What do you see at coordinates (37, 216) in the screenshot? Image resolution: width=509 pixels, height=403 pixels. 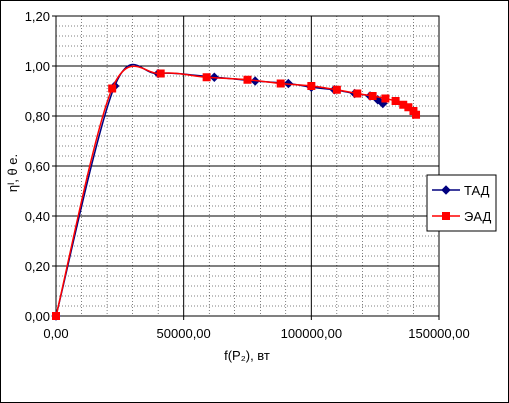 I see `y-tick-label: 0,40` at bounding box center [37, 216].